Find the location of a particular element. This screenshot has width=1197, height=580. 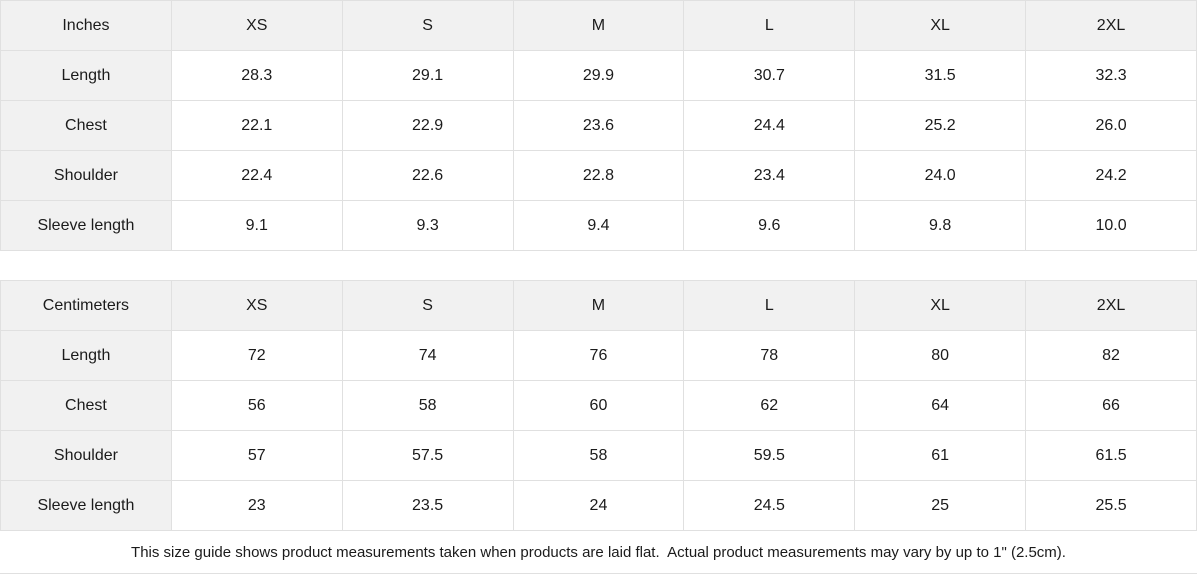

measurement-cell: 60 is located at coordinates (598, 405).